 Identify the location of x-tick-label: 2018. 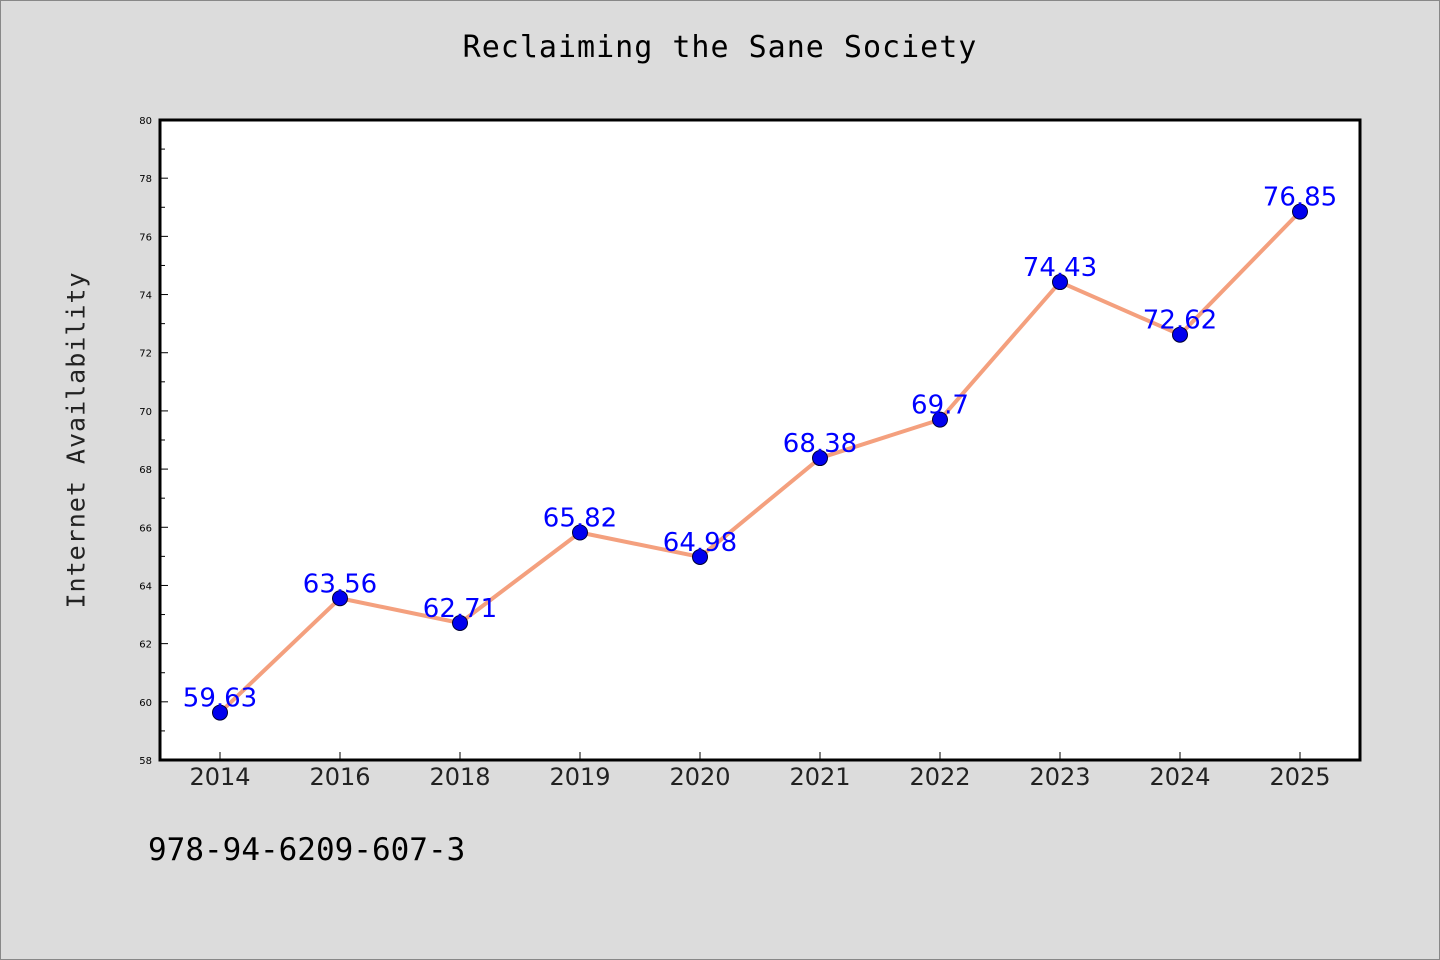
(459, 777).